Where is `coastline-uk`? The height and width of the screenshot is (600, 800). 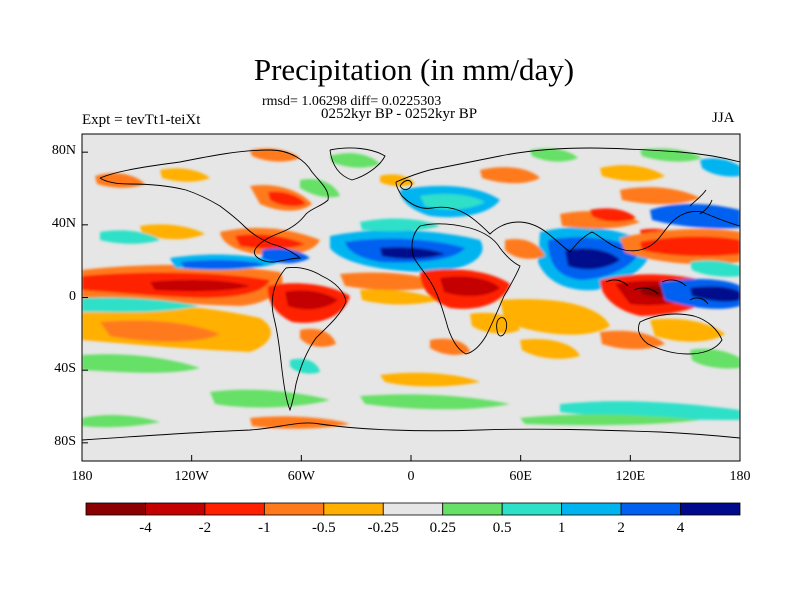
coastline-uk is located at coordinates (406, 185).